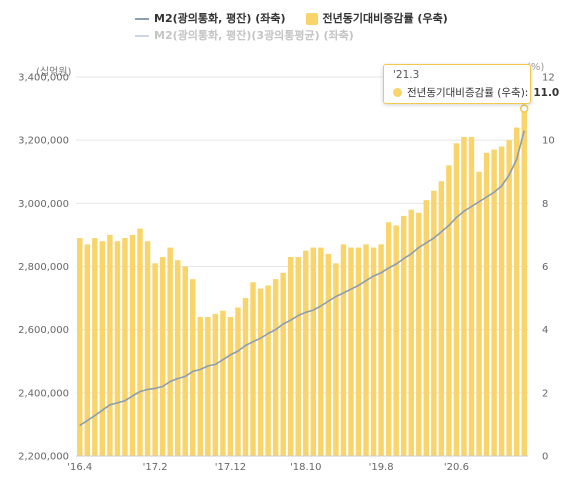 This screenshot has width=569, height=486. Describe the element at coordinates (142, 35) in the screenshot. I see `legend-faded-line-swatch` at that location.